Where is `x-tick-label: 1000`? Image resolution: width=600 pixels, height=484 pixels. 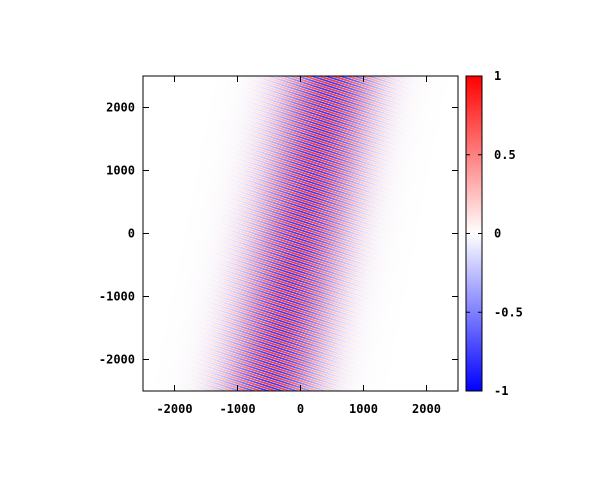 x-tick-label: 1000 is located at coordinates (363, 409).